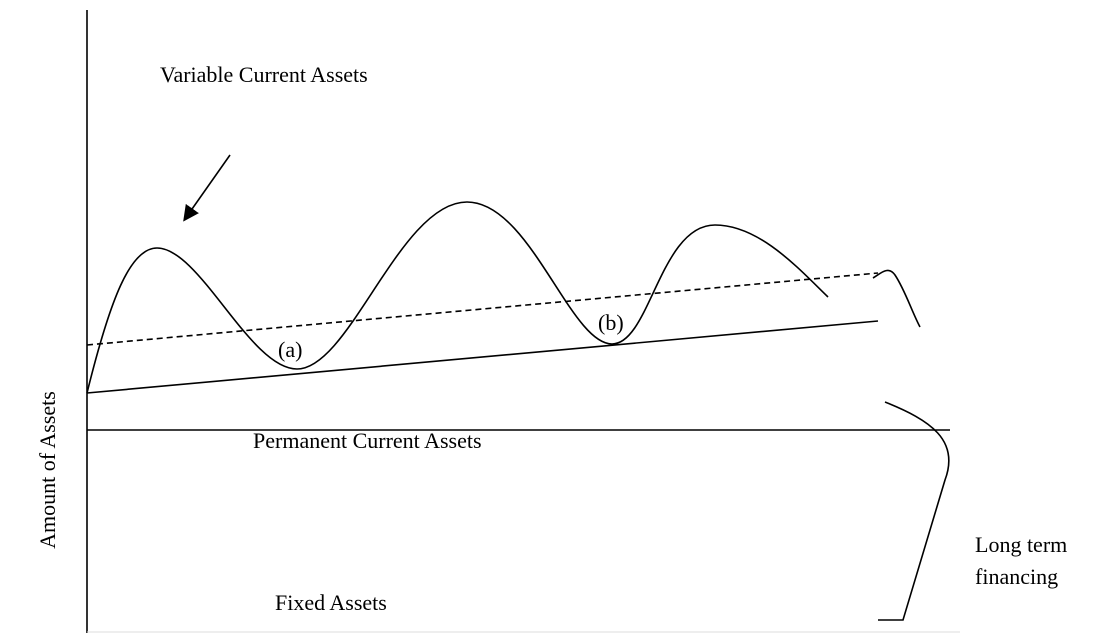  What do you see at coordinates (1021, 544) in the screenshot?
I see `label: Long term` at bounding box center [1021, 544].